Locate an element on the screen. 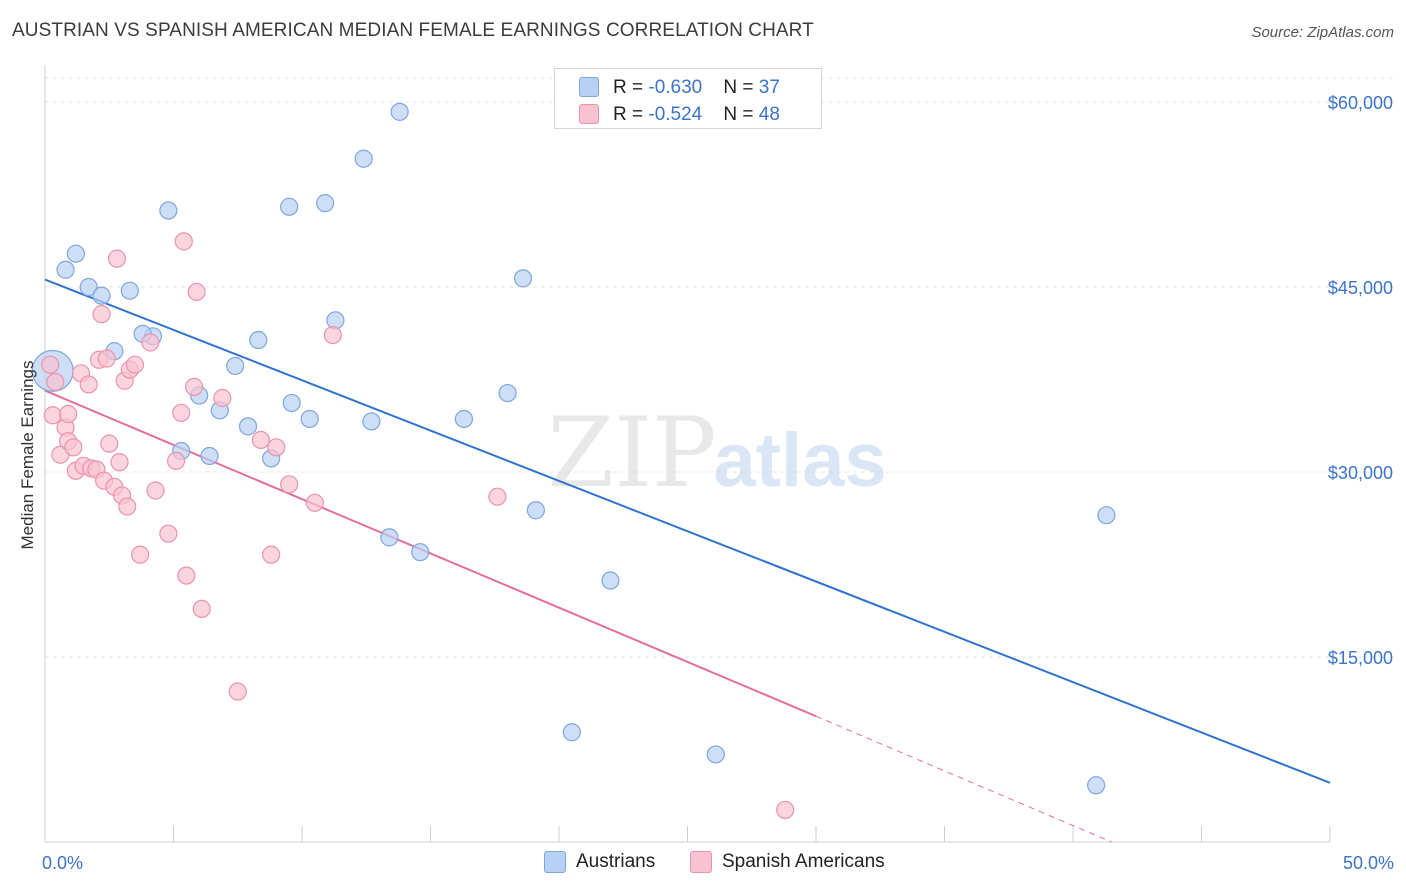  y-tick-label: $45,000 is located at coordinates (1360, 288).